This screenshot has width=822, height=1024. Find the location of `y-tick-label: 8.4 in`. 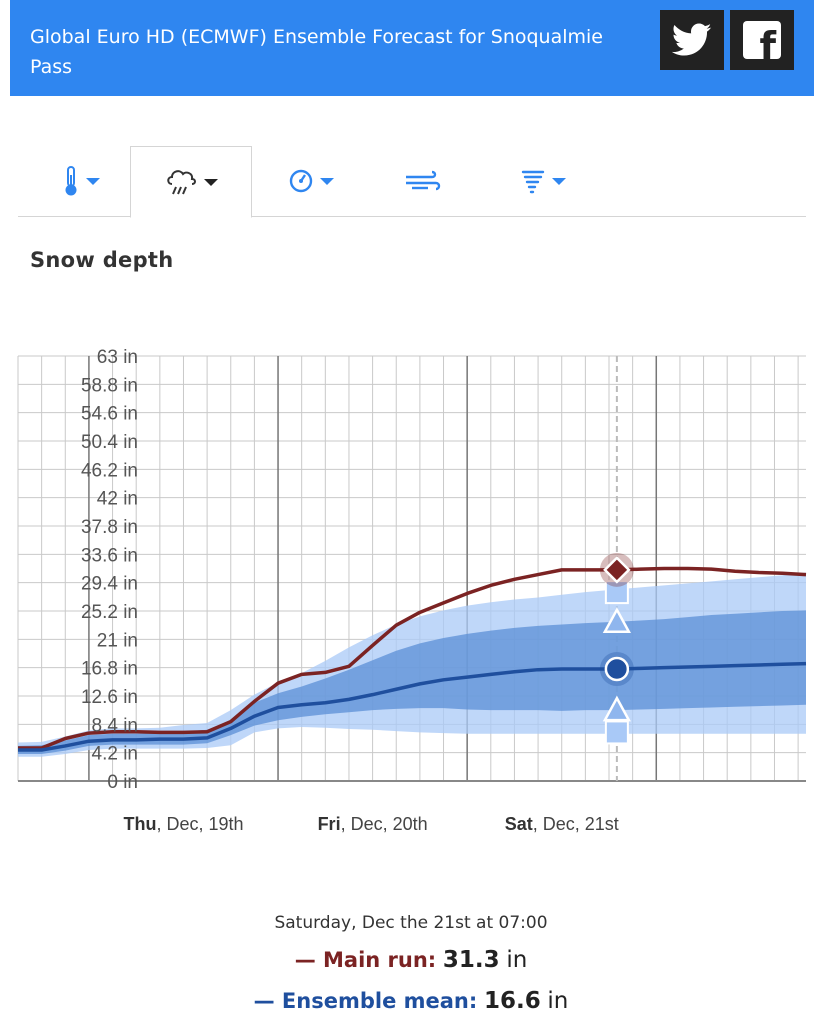

y-tick-label: 8.4 in is located at coordinates (115, 725).